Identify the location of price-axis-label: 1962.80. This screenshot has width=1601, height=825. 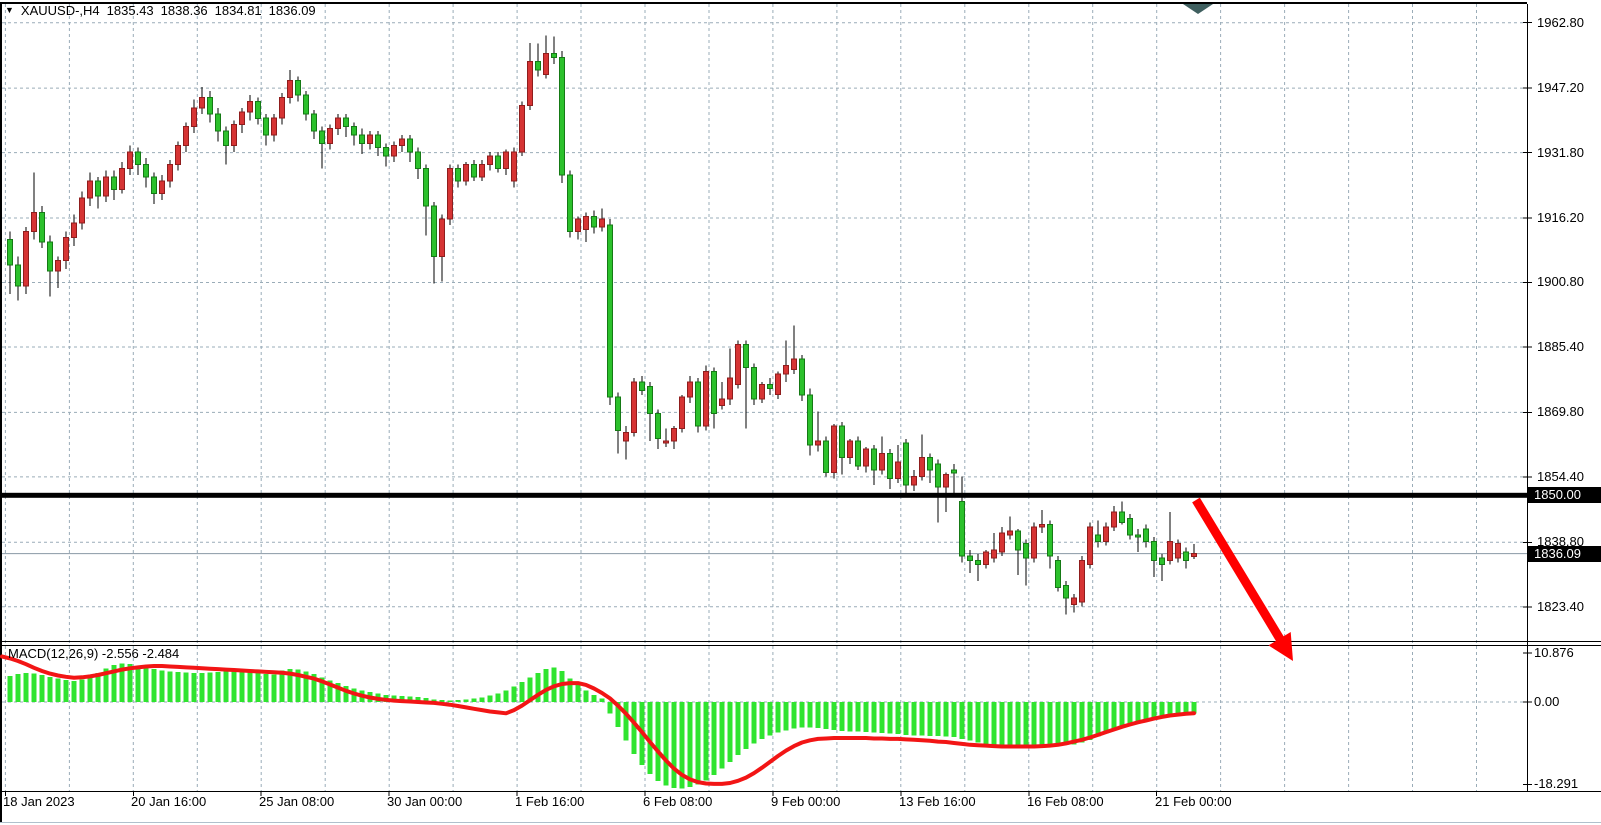
(1560, 22).